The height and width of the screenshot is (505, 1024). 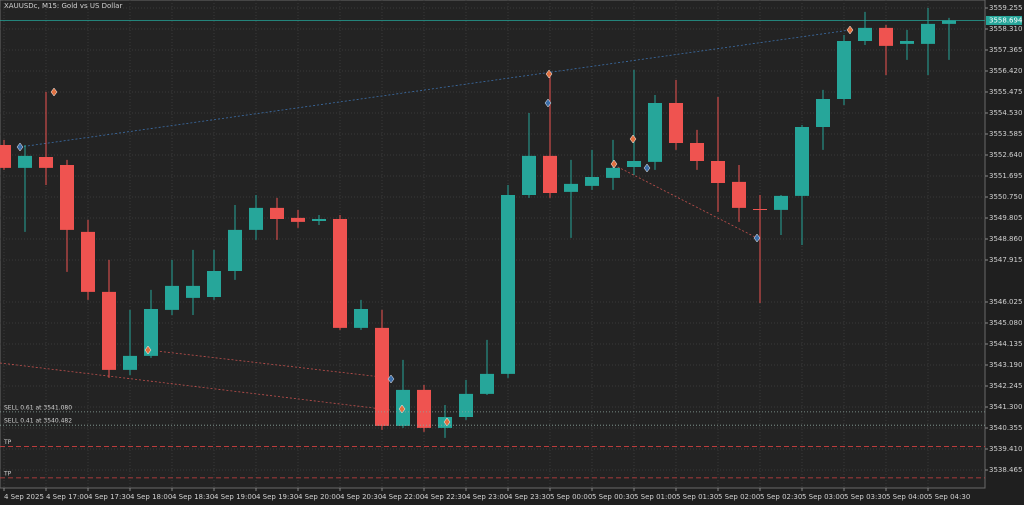 I want to click on y-tick-label: 3559.255, so click(x=1005, y=8).